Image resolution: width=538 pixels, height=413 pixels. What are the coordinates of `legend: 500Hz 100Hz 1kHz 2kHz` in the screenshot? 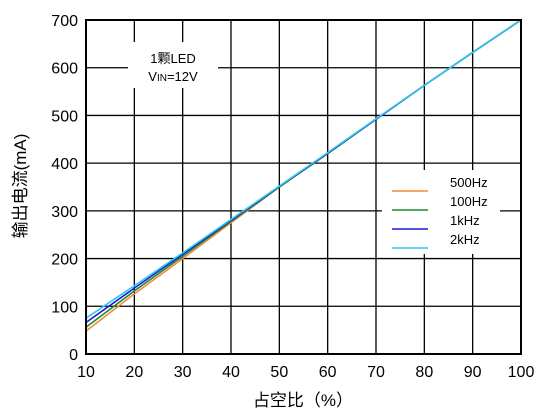 It's located at (440, 212).